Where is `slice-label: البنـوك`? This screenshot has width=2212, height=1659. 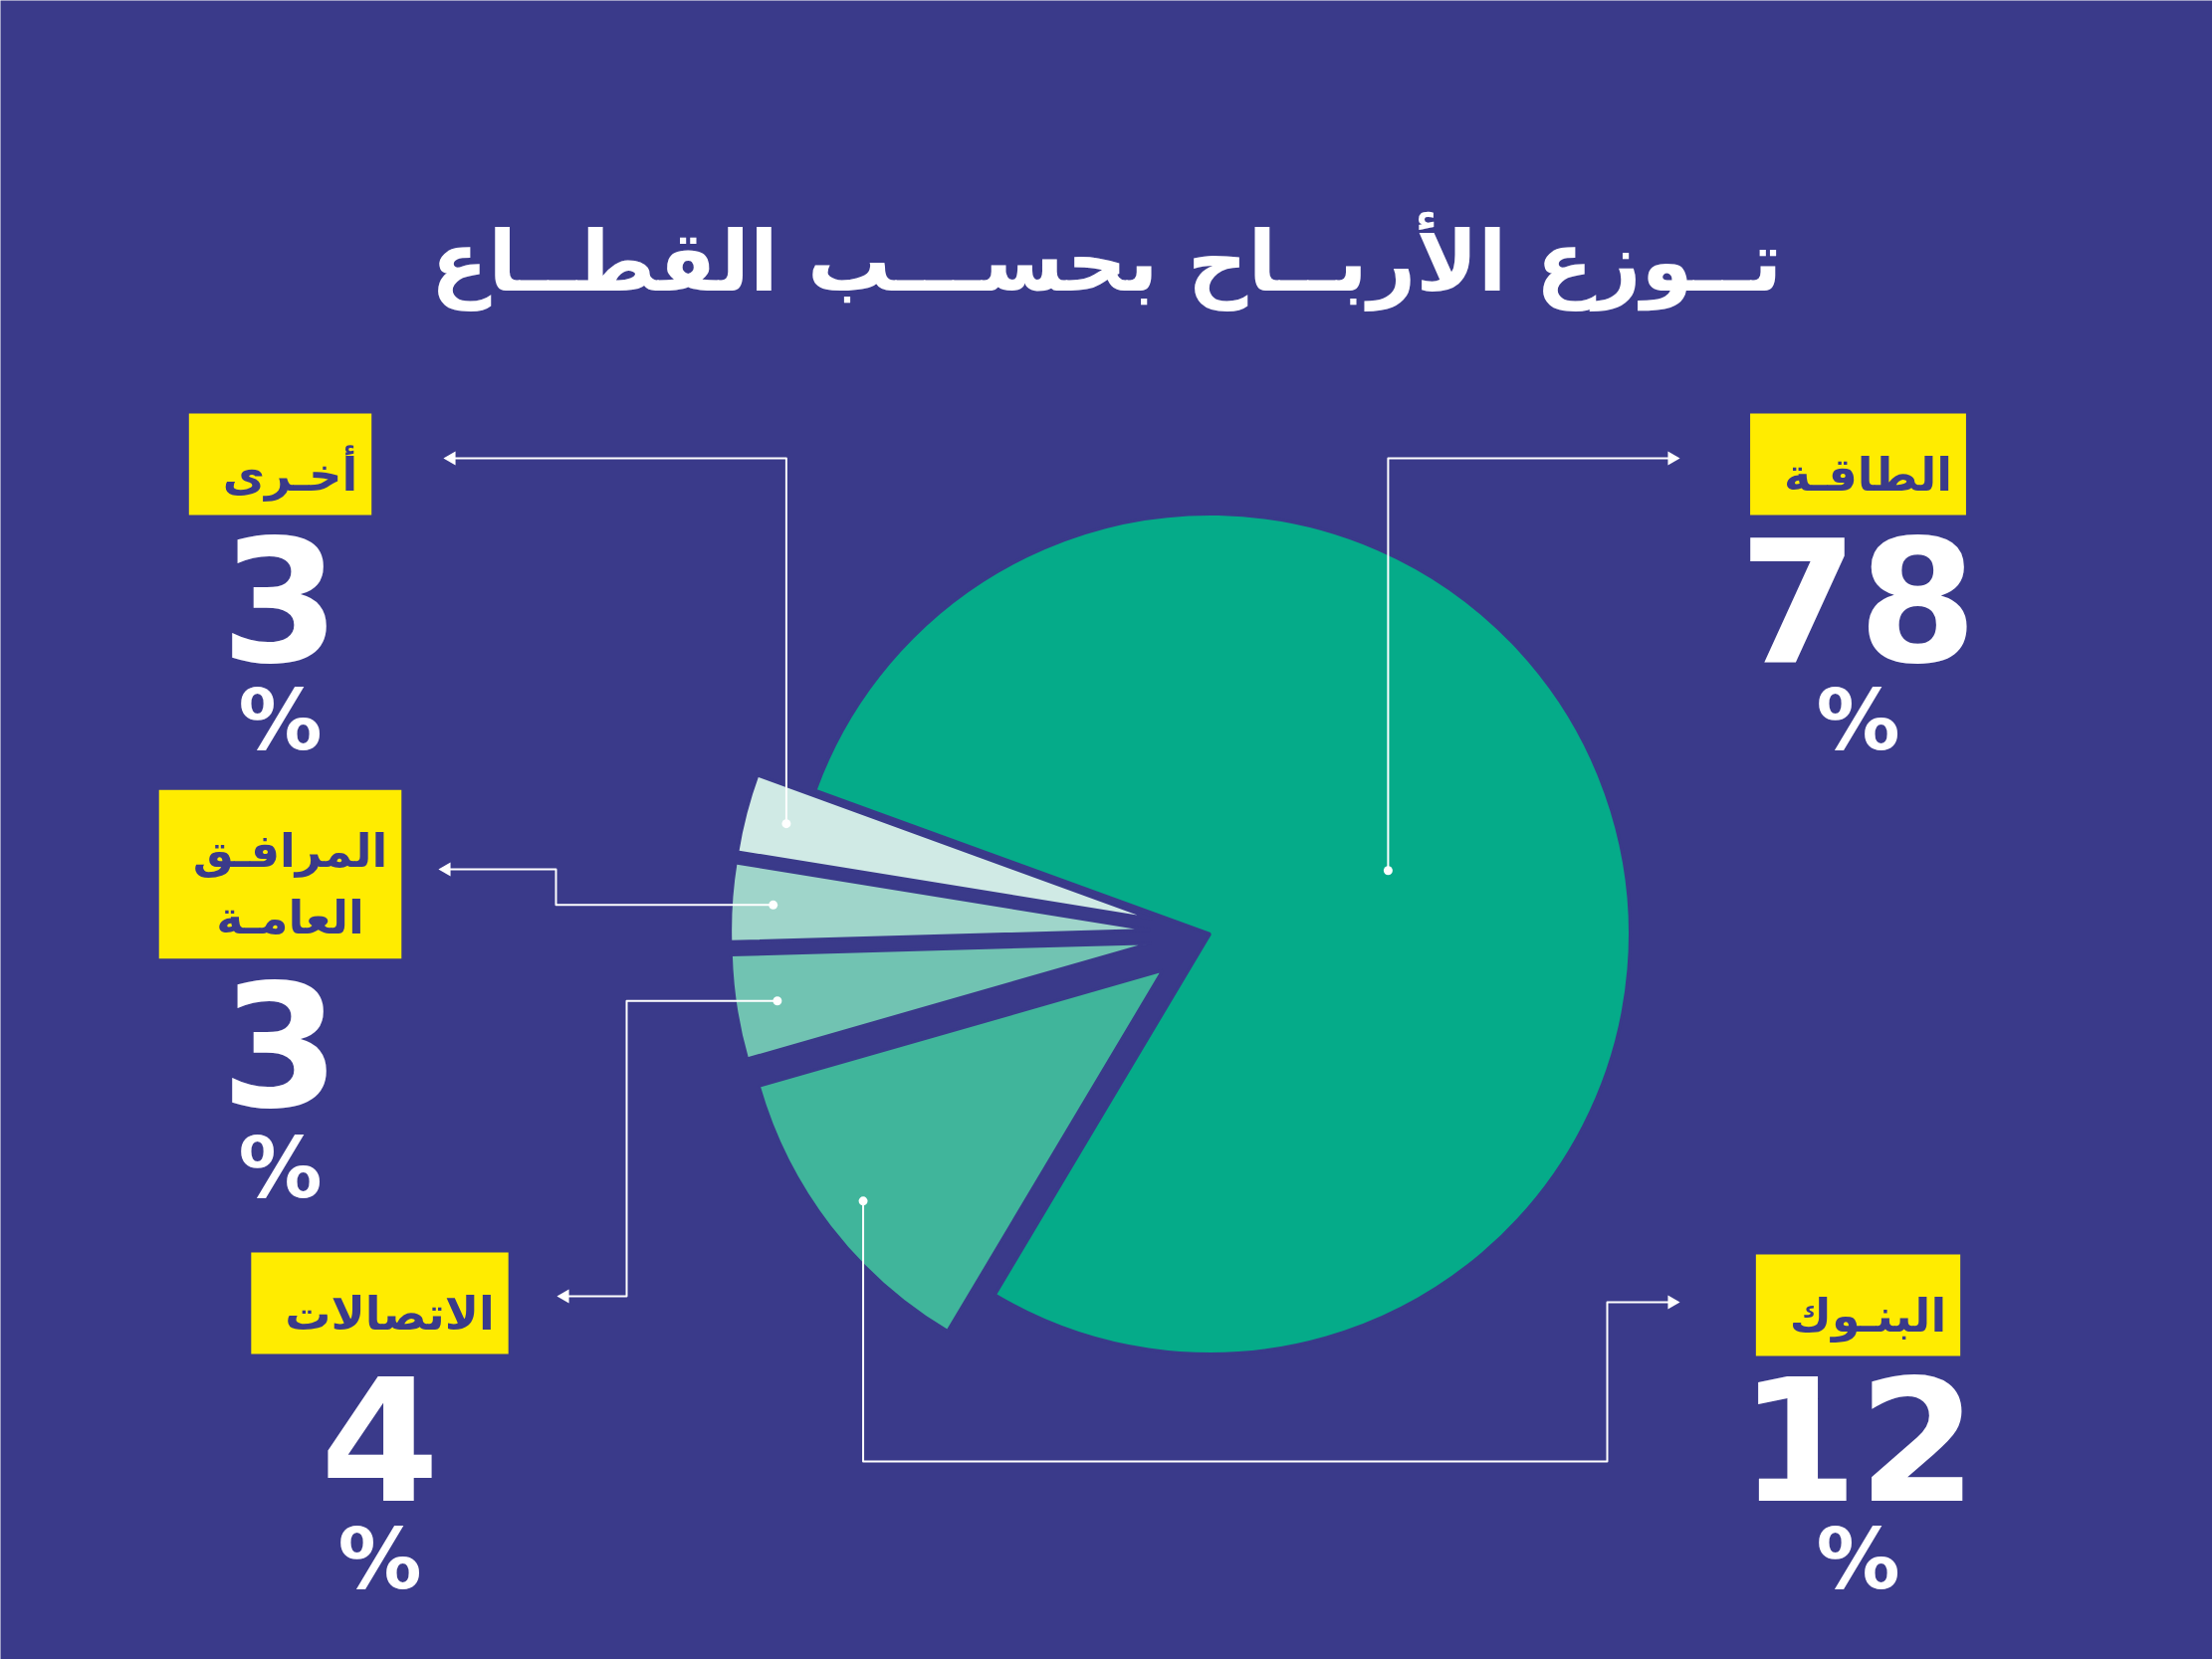 slice-label: البنـوك is located at coordinates (1868, 1315).